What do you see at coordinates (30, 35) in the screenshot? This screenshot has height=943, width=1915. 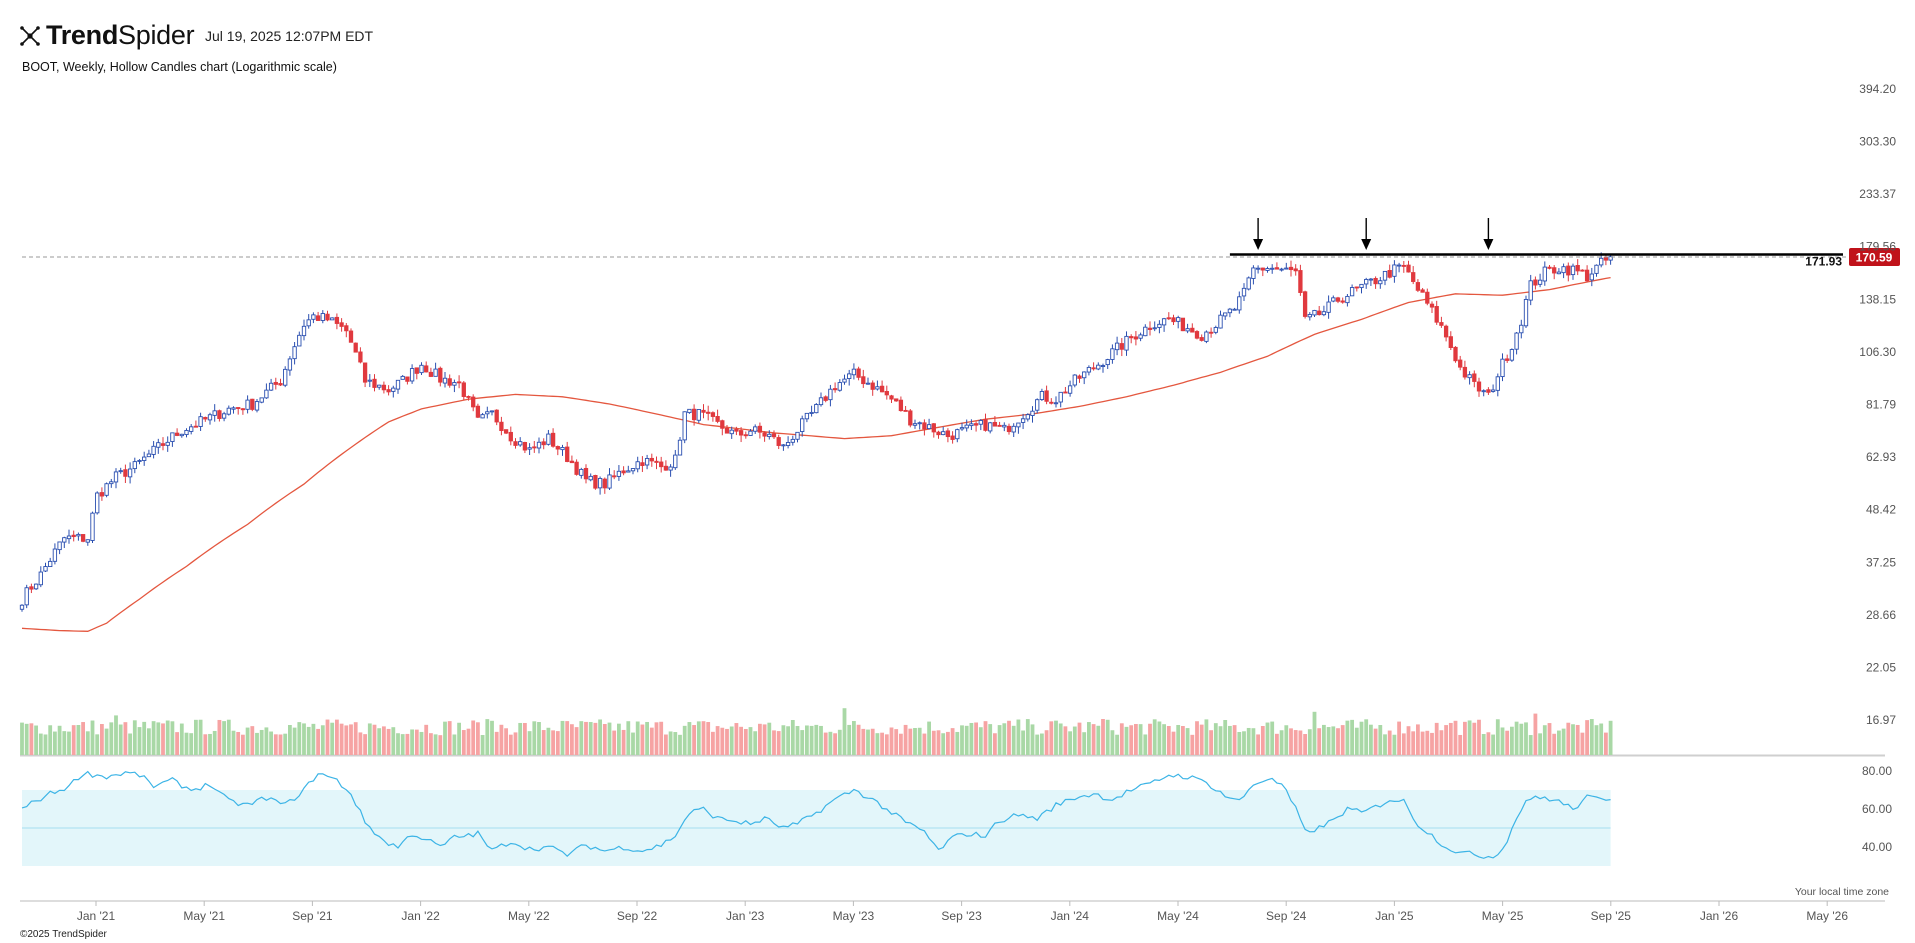 I see `spider-logo-icon` at bounding box center [30, 35].